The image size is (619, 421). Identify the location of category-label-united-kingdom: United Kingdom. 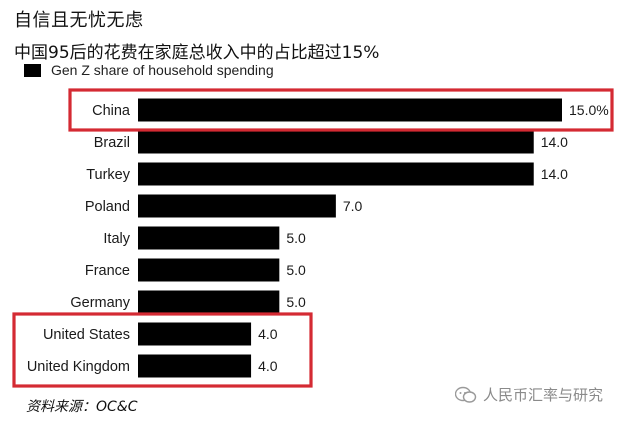
(78, 367).